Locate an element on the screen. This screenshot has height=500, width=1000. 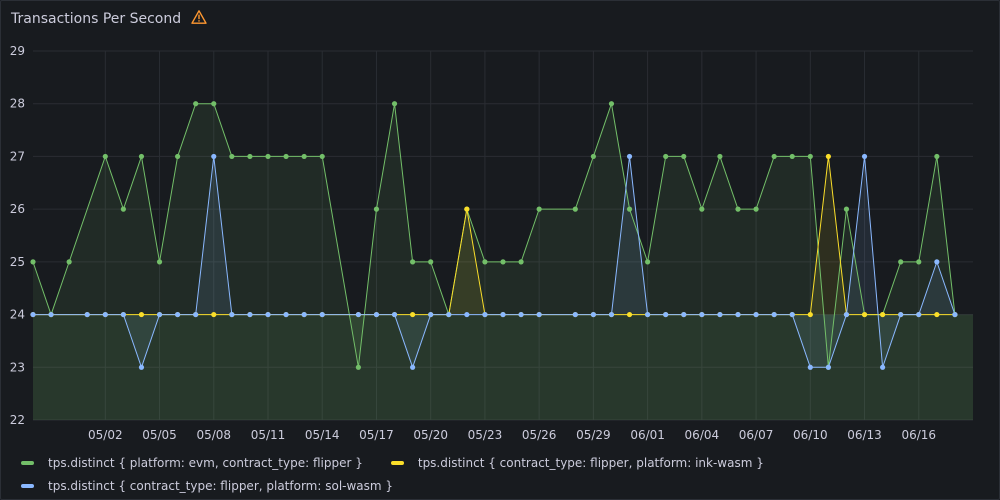
panel-header: Transactions Per Second is located at coordinates (109, 19).